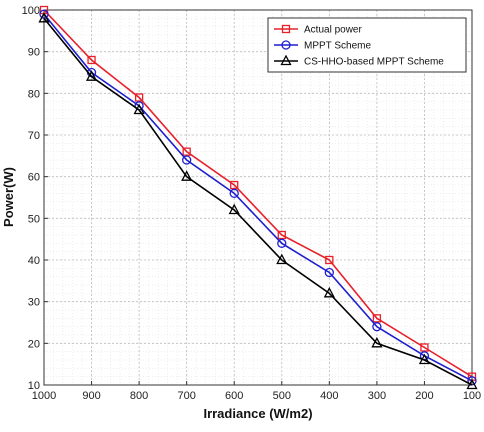 This screenshot has height=432, width=484. I want to click on legend-box, so click(367, 45).